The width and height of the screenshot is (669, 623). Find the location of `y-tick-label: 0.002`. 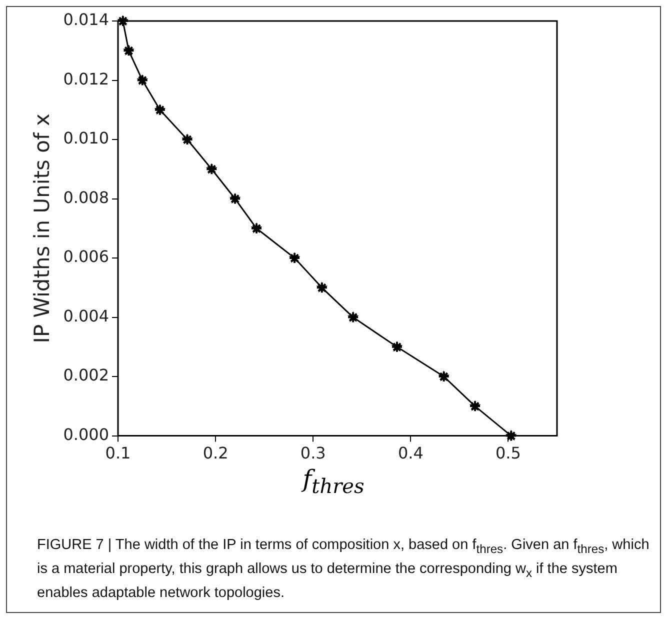

y-tick-label: 0.002 is located at coordinates (86, 375).